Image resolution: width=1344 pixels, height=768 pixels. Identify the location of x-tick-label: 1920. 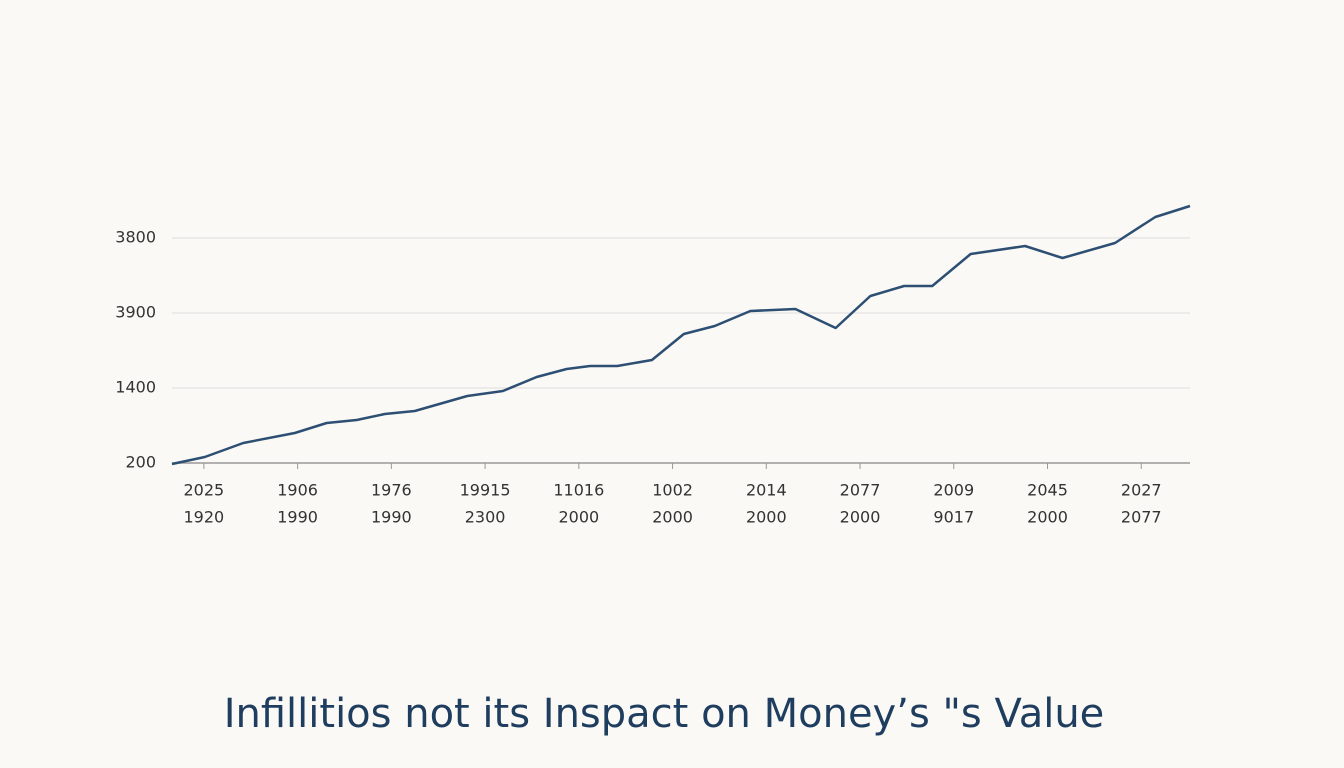
(204, 517).